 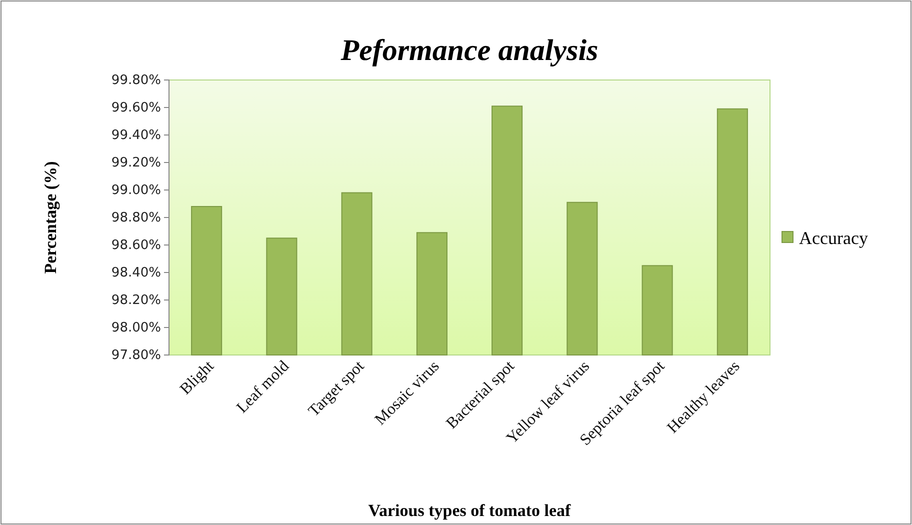 What do you see at coordinates (136, 136) in the screenshot?
I see `y-tick-label: 99.40%` at bounding box center [136, 136].